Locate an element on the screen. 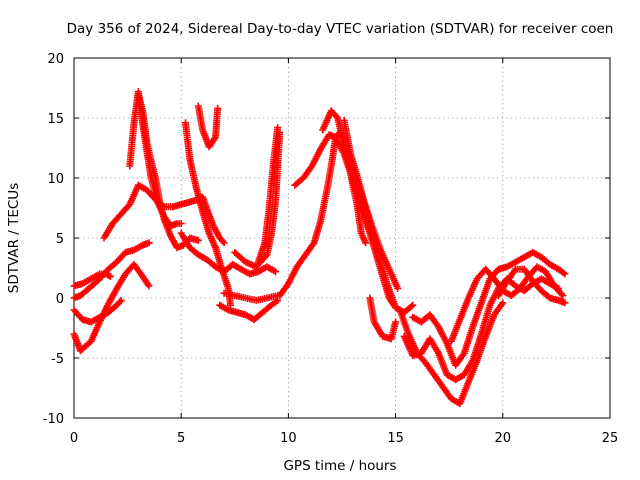  y-axis-label: SDTVAR / TECUs is located at coordinates (14, 238).